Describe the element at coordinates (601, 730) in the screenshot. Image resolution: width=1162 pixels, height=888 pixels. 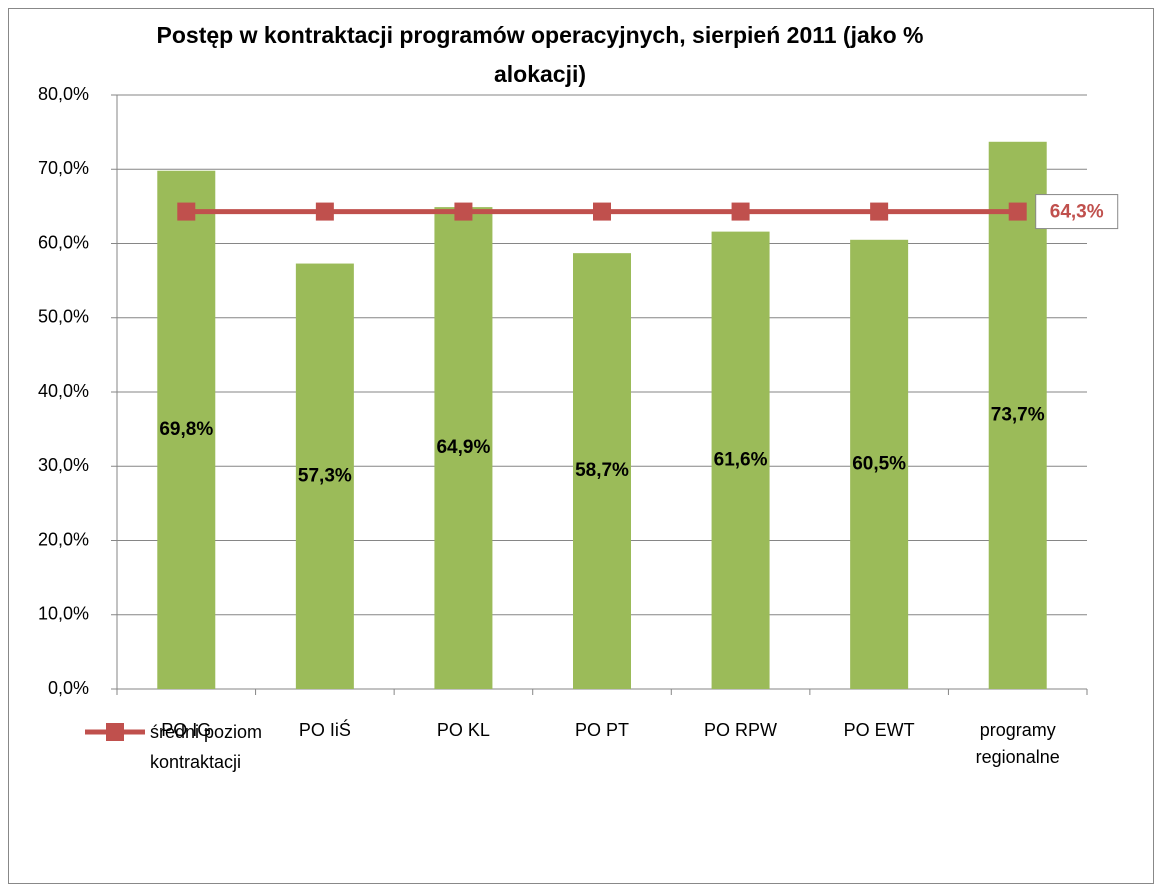
I see `x-tick-label: PO PT` at that location.